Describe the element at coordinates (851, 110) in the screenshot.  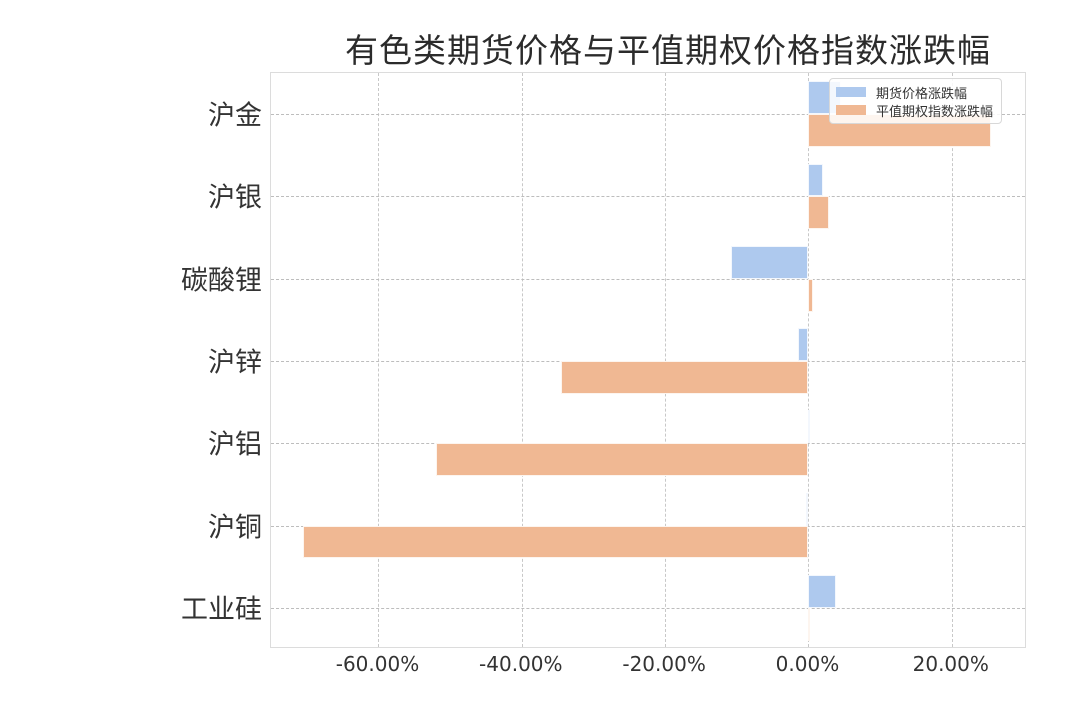
I see `legend-swatch-options` at that location.